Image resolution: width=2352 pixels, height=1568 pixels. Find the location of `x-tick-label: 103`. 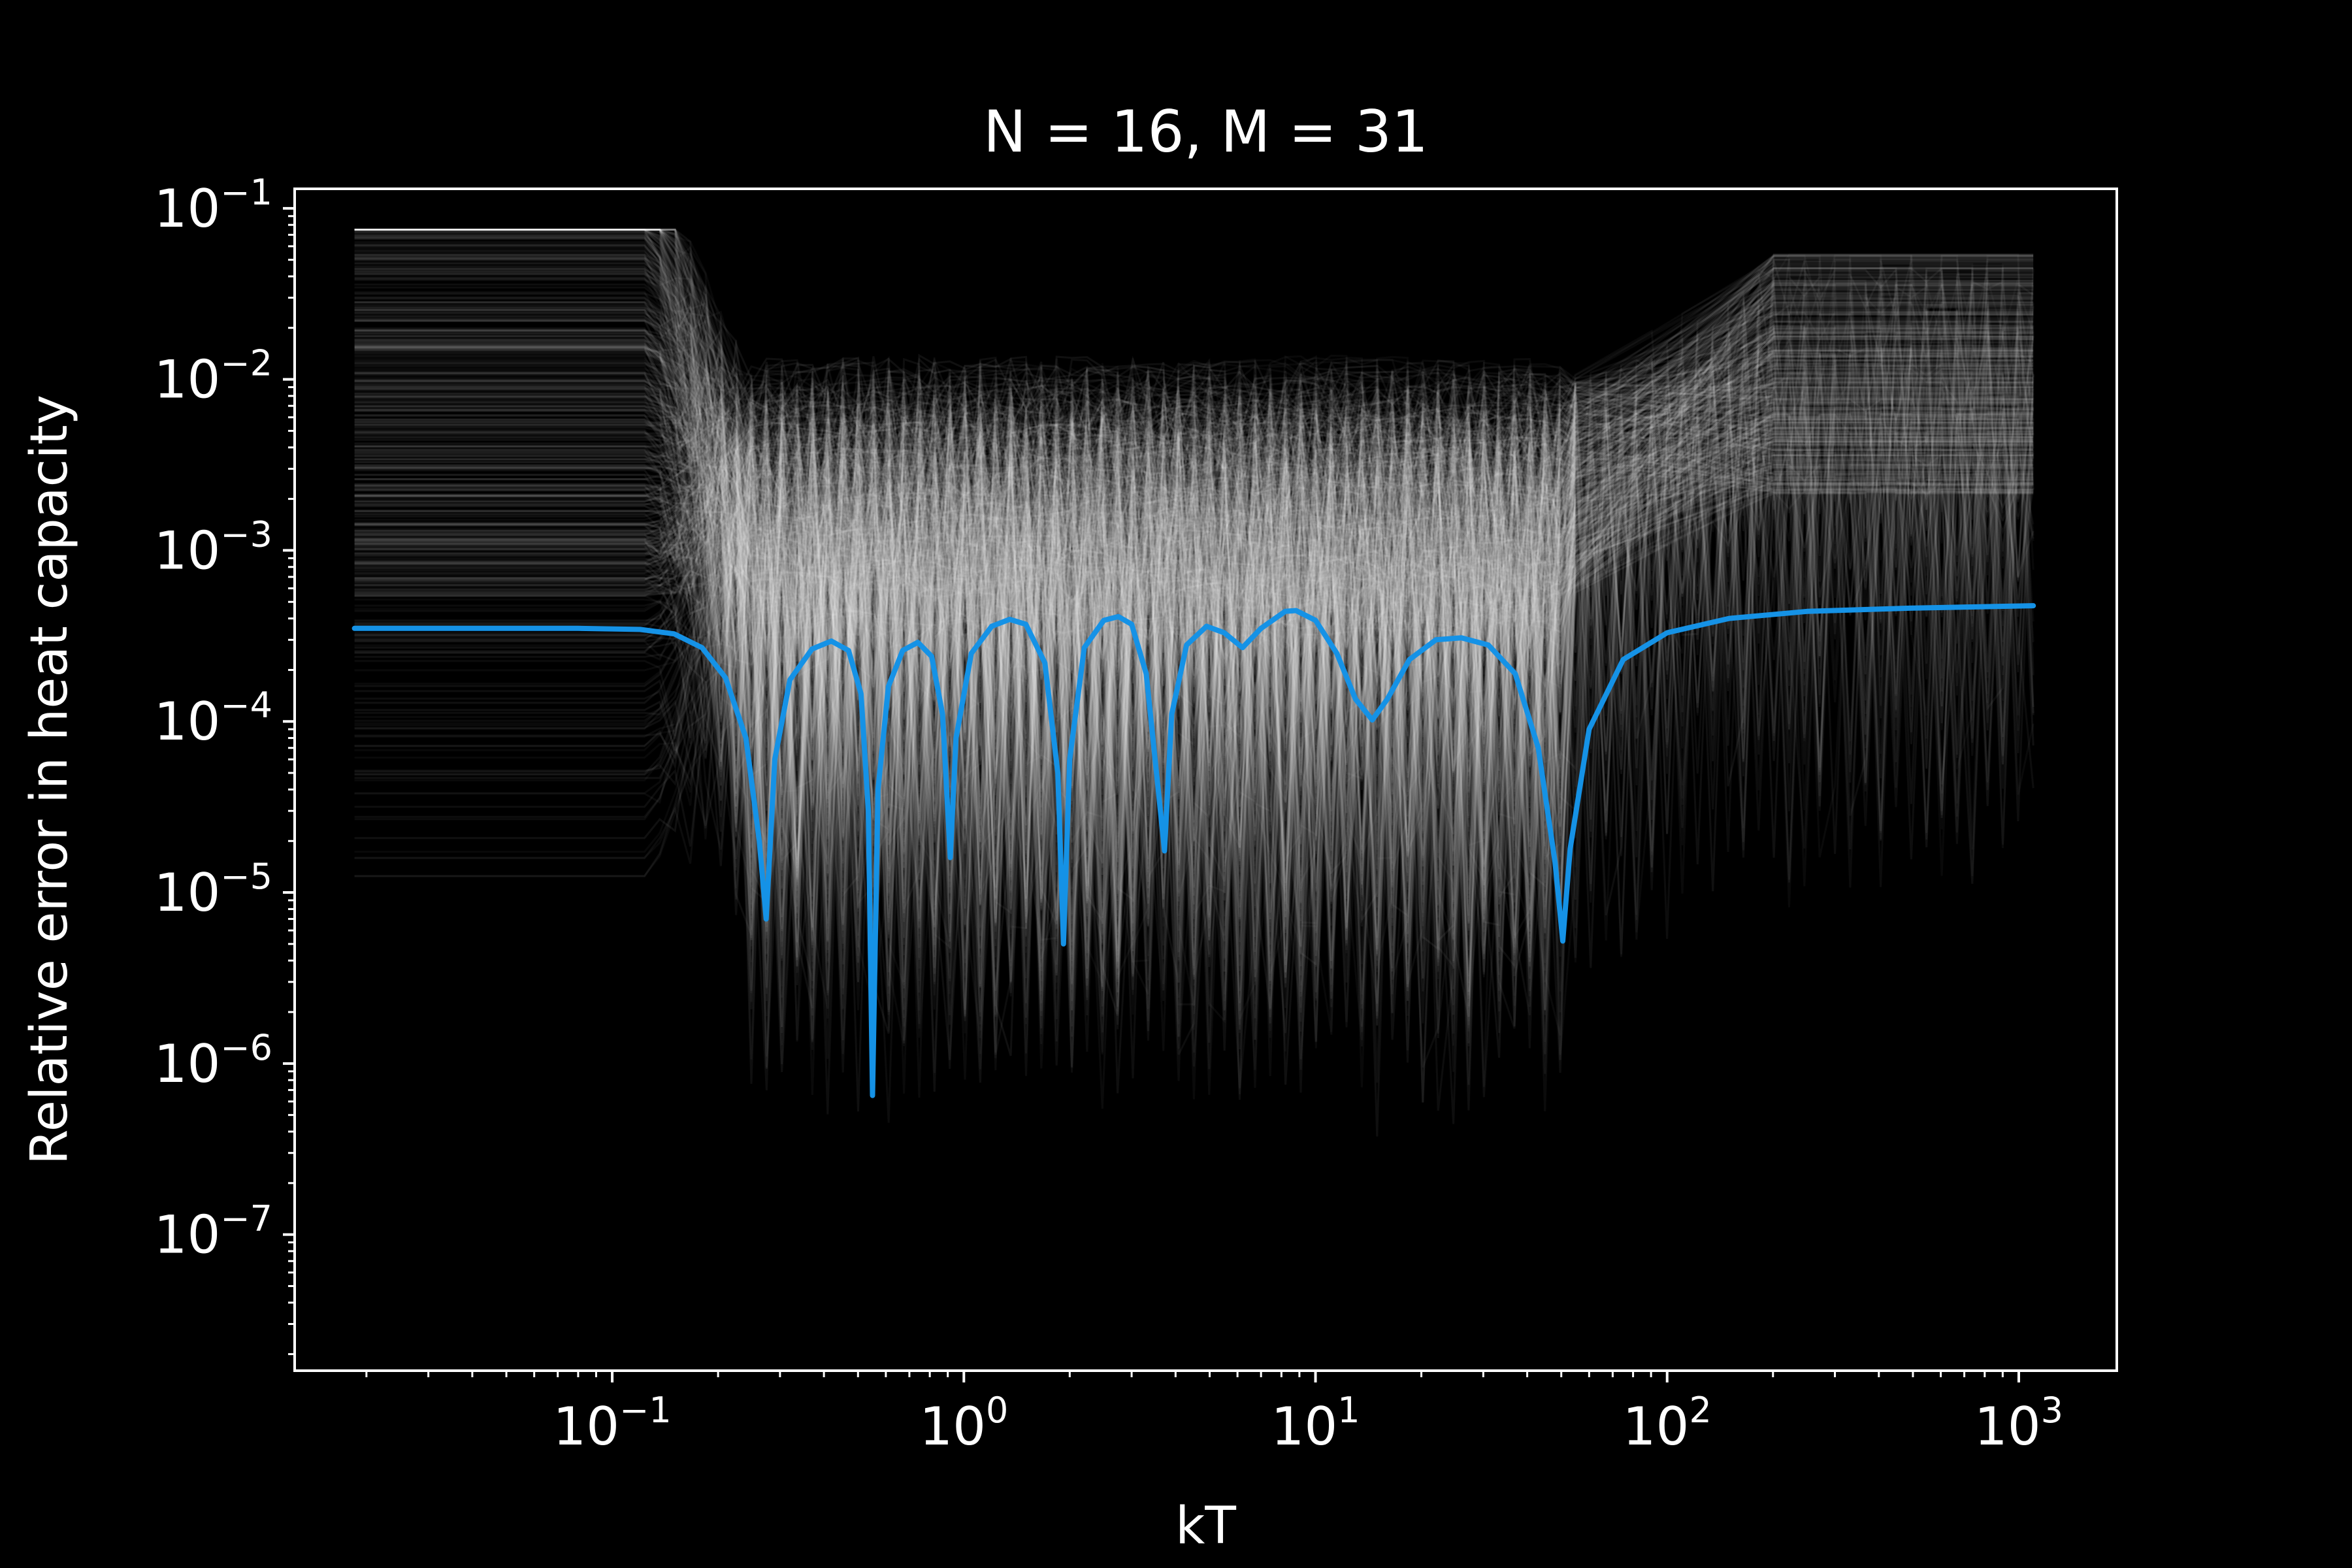

x-tick-label: 103 is located at coordinates (2018, 1423).